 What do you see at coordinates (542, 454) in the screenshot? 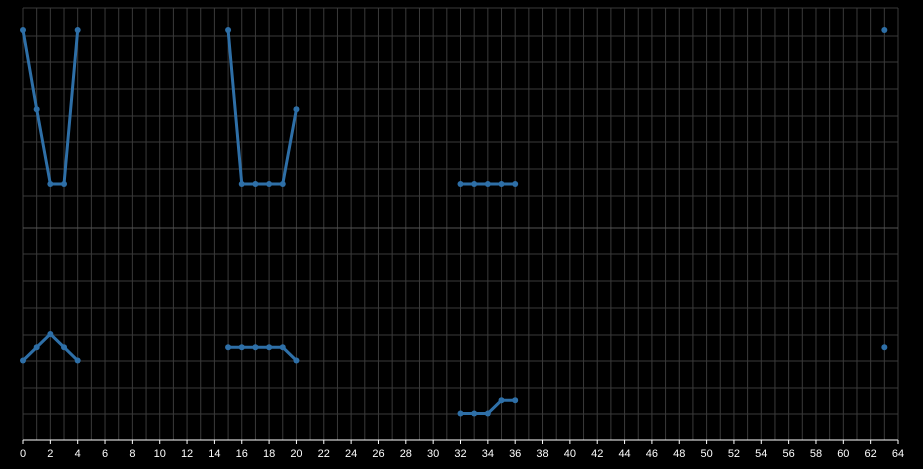
I see `x-tick-label: 38` at bounding box center [542, 454].